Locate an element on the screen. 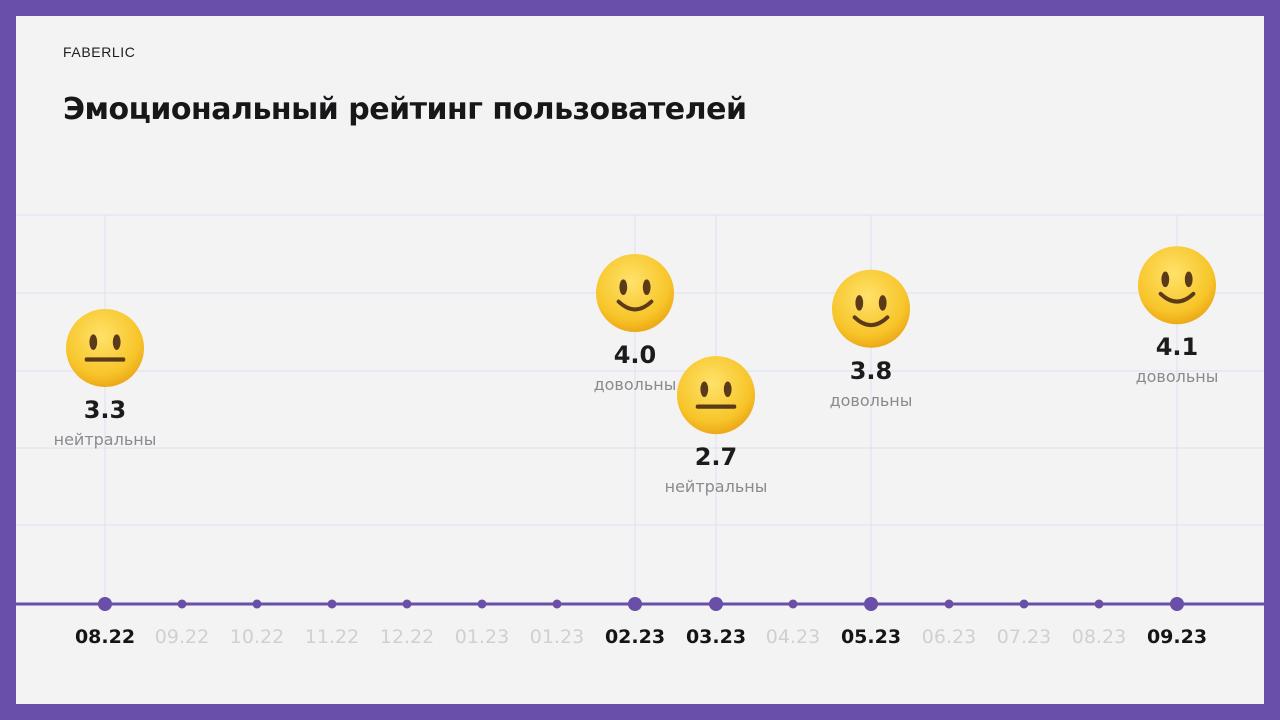 This screenshot has height=720, width=1280. tick-label: 10.22 is located at coordinates (257, 637).